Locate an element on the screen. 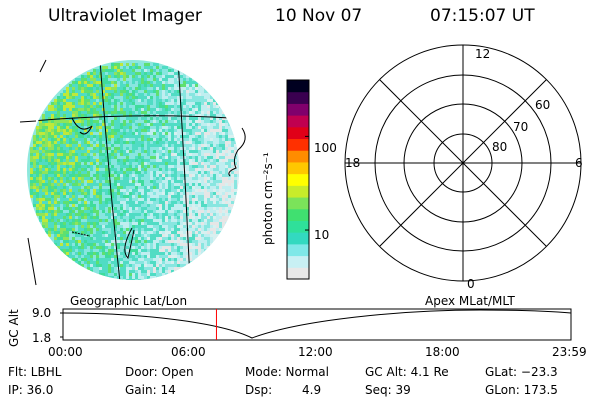 The image size is (600, 400). timeline-y-bottom: 1.8 is located at coordinates (42, 338).